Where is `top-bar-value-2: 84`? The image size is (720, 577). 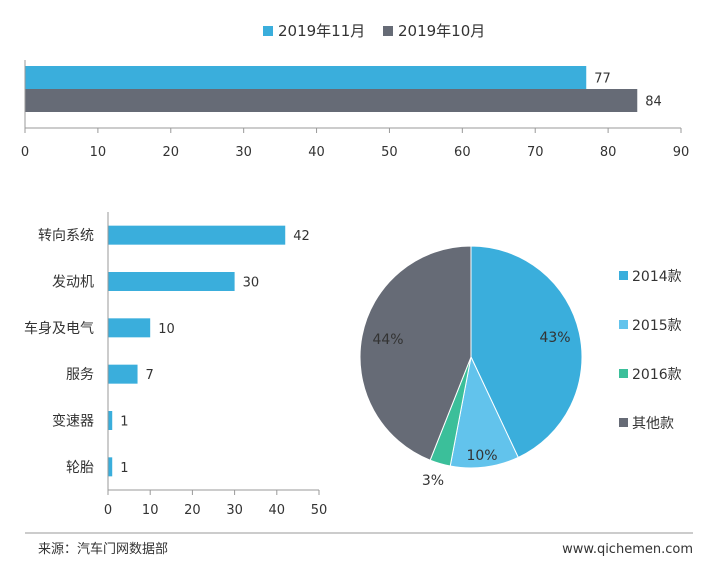
top-bar-value-2: 84 is located at coordinates (653, 102).